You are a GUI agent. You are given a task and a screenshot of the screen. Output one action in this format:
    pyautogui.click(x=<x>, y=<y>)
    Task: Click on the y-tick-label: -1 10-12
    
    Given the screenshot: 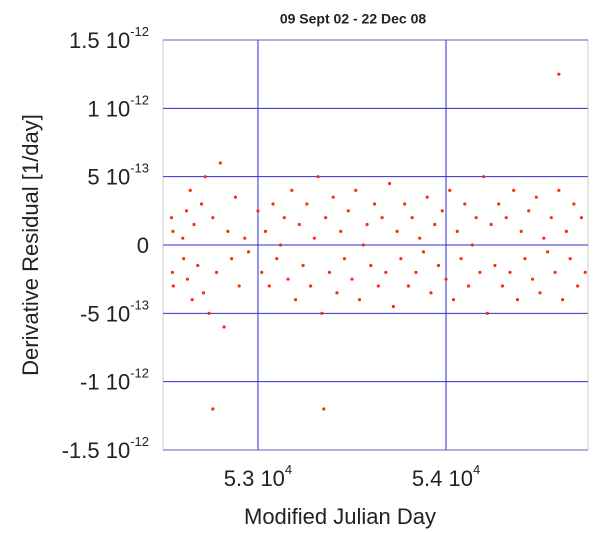 What is the action you would take?
    pyautogui.click(x=114, y=380)
    